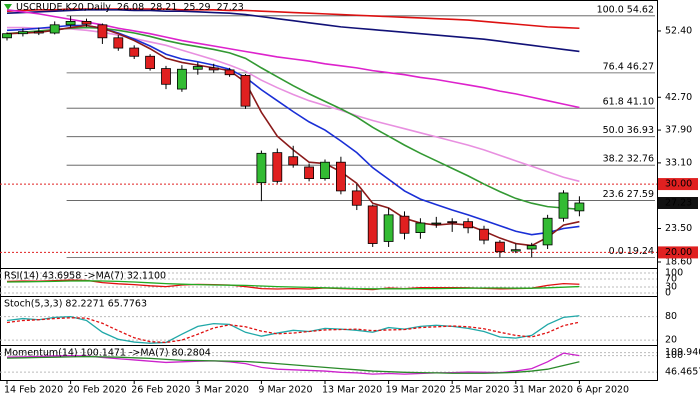  What do you see at coordinates (107, 353) in the screenshot?
I see `indicator-title: Momentum(14) 100.1471 ->MA(7) 80.2804` at bounding box center [107, 353].